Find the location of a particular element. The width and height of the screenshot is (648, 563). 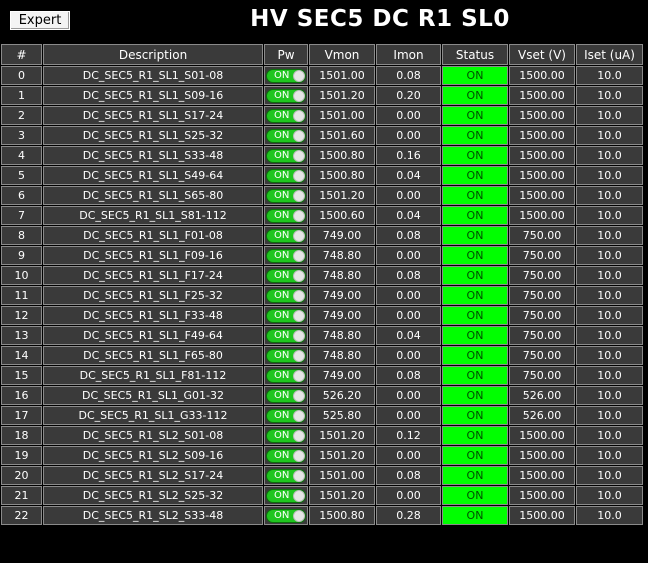

index-cell: 17 is located at coordinates (21, 415).